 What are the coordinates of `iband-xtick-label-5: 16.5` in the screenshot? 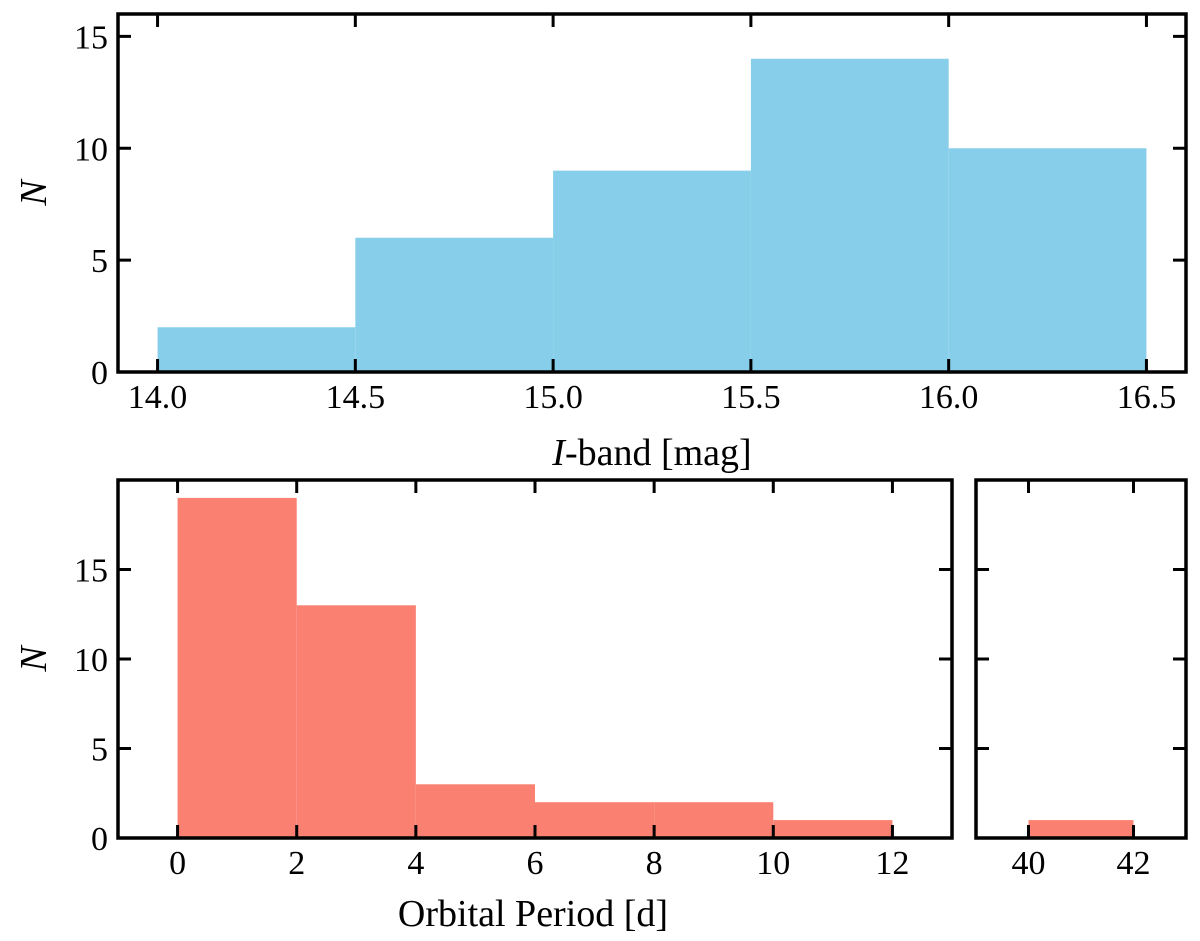 It's located at (1147, 397).